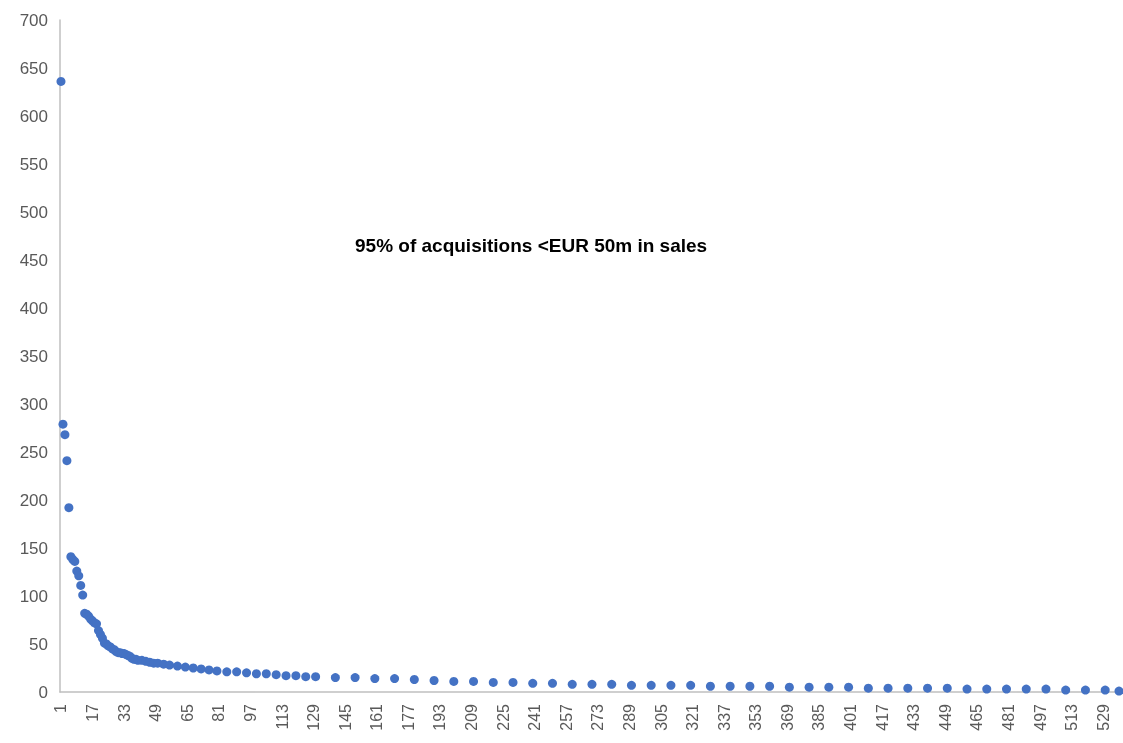 Image resolution: width=1123 pixels, height=743 pixels. What do you see at coordinates (33, 164) in the screenshot?
I see `y-tick-label: 550` at bounding box center [33, 164].